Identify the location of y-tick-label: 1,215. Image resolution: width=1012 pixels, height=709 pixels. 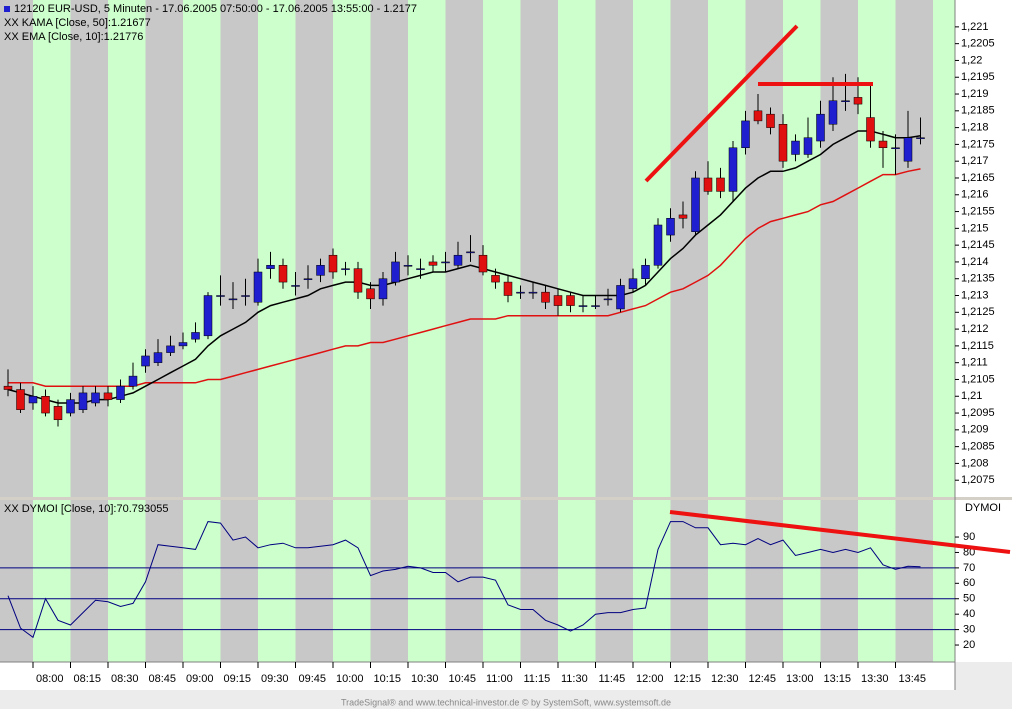
(975, 228).